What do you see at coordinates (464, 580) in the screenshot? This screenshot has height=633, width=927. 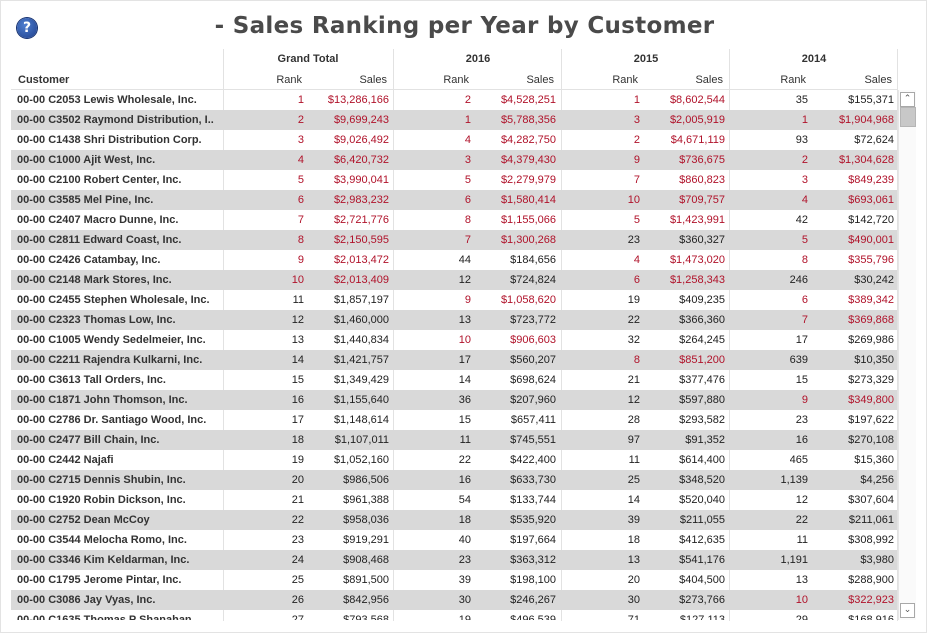 I see `rank-value: 39` at bounding box center [464, 580].